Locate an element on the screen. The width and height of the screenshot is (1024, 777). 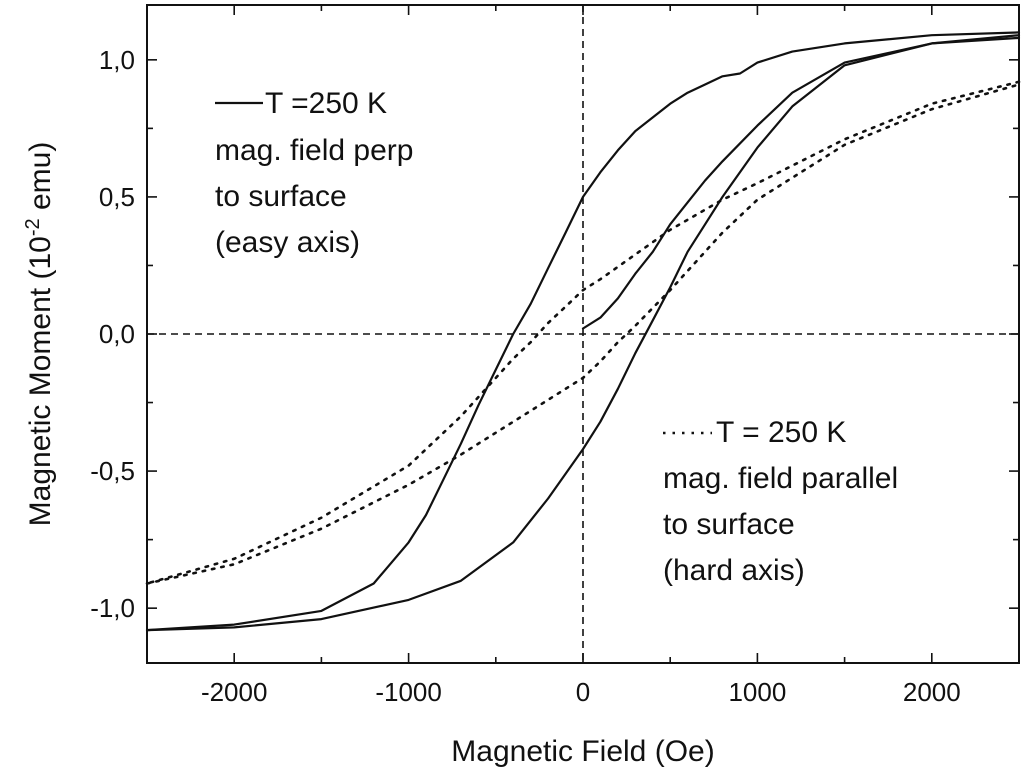
legend-easy-line-3: to surface is located at coordinates (281, 196).